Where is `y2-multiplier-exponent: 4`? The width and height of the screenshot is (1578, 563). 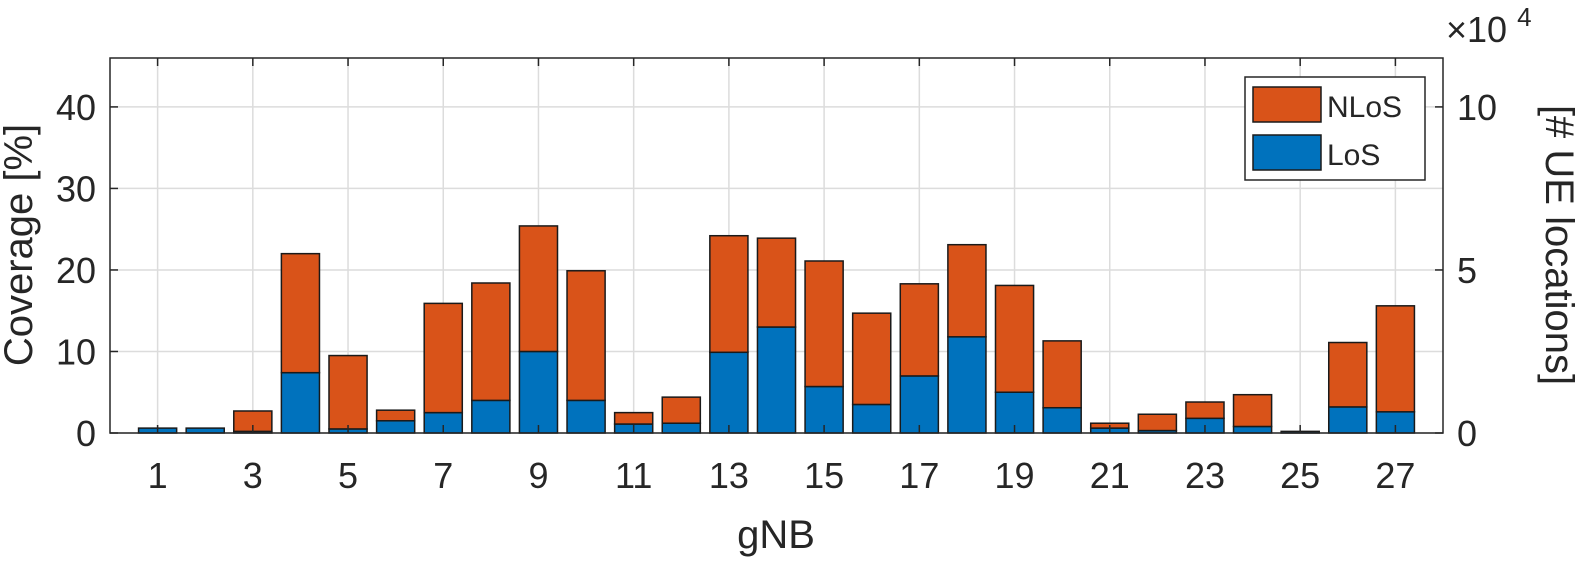 y2-multiplier-exponent: 4 is located at coordinates (1524, 17).